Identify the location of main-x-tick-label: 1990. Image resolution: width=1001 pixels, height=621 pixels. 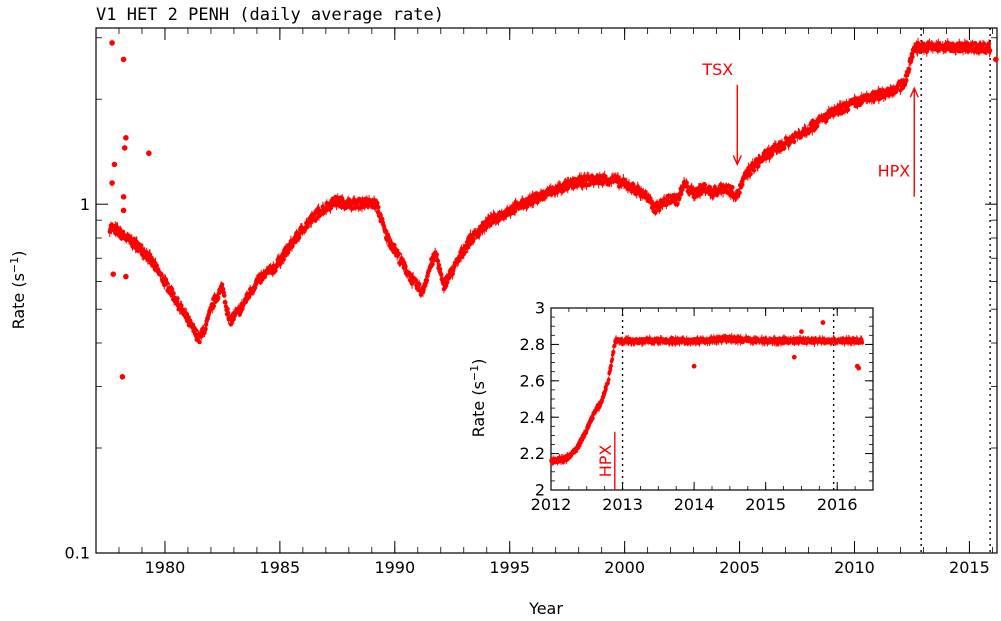
(394, 567).